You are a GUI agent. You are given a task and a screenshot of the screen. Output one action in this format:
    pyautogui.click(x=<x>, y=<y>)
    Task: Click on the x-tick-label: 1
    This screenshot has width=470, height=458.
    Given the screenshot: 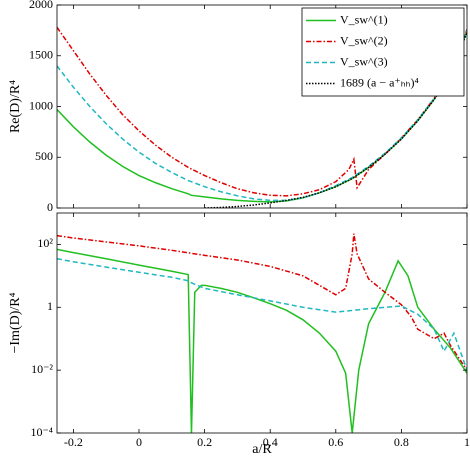 What is the action you would take?
    pyautogui.click(x=467, y=442)
    